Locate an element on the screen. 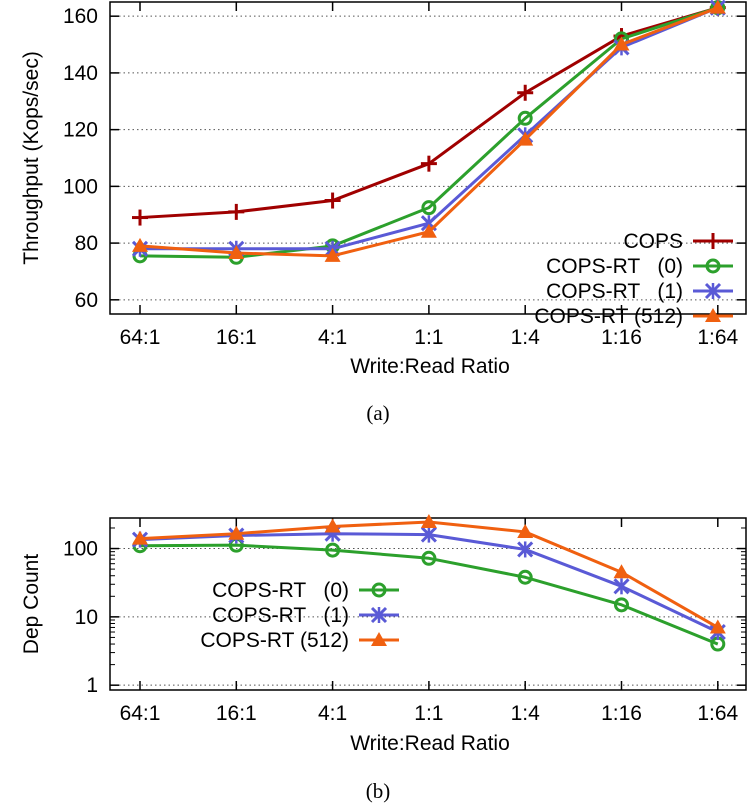 This screenshot has height=809, width=756. y-tick-label-1: 1 is located at coordinates (92, 685).